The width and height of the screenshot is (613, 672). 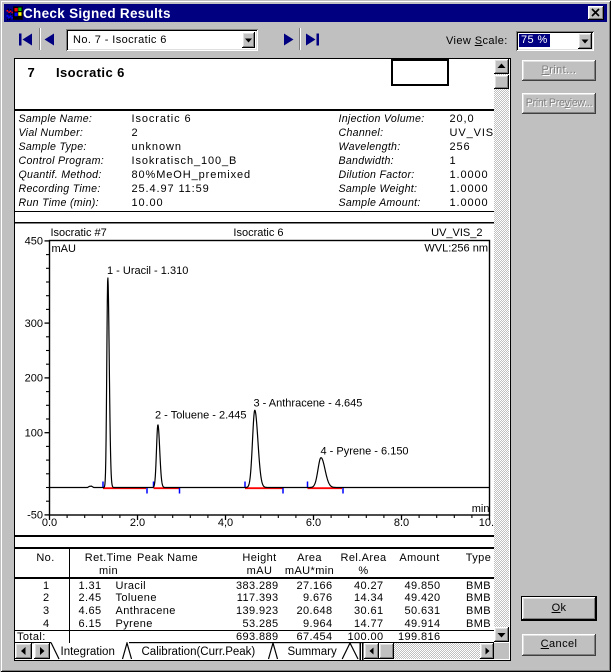 I want to click on svg-text: 2.0, so click(x=137, y=523).